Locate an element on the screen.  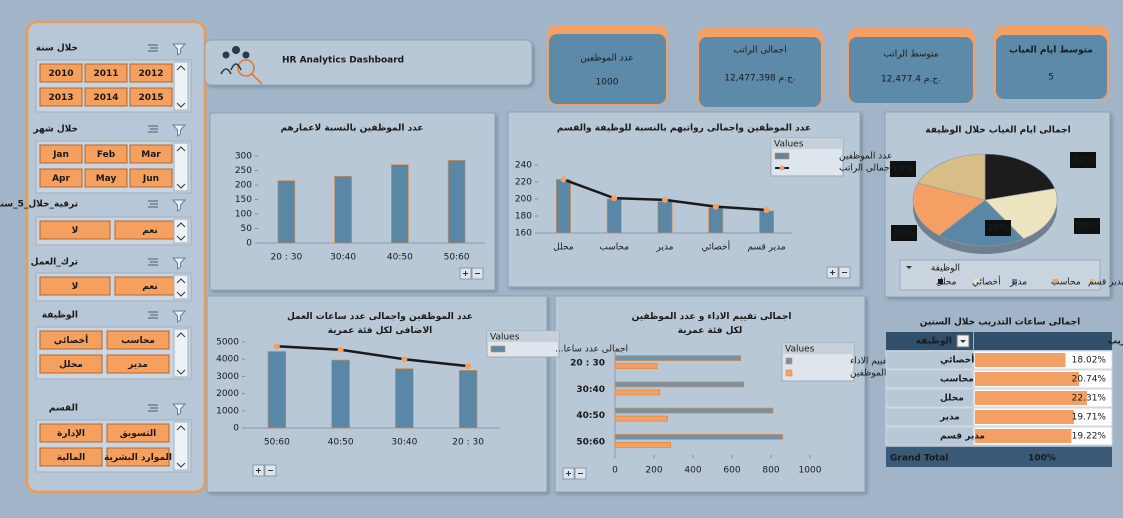
slicer-button-label: الإدارة is located at coordinates (71, 434).